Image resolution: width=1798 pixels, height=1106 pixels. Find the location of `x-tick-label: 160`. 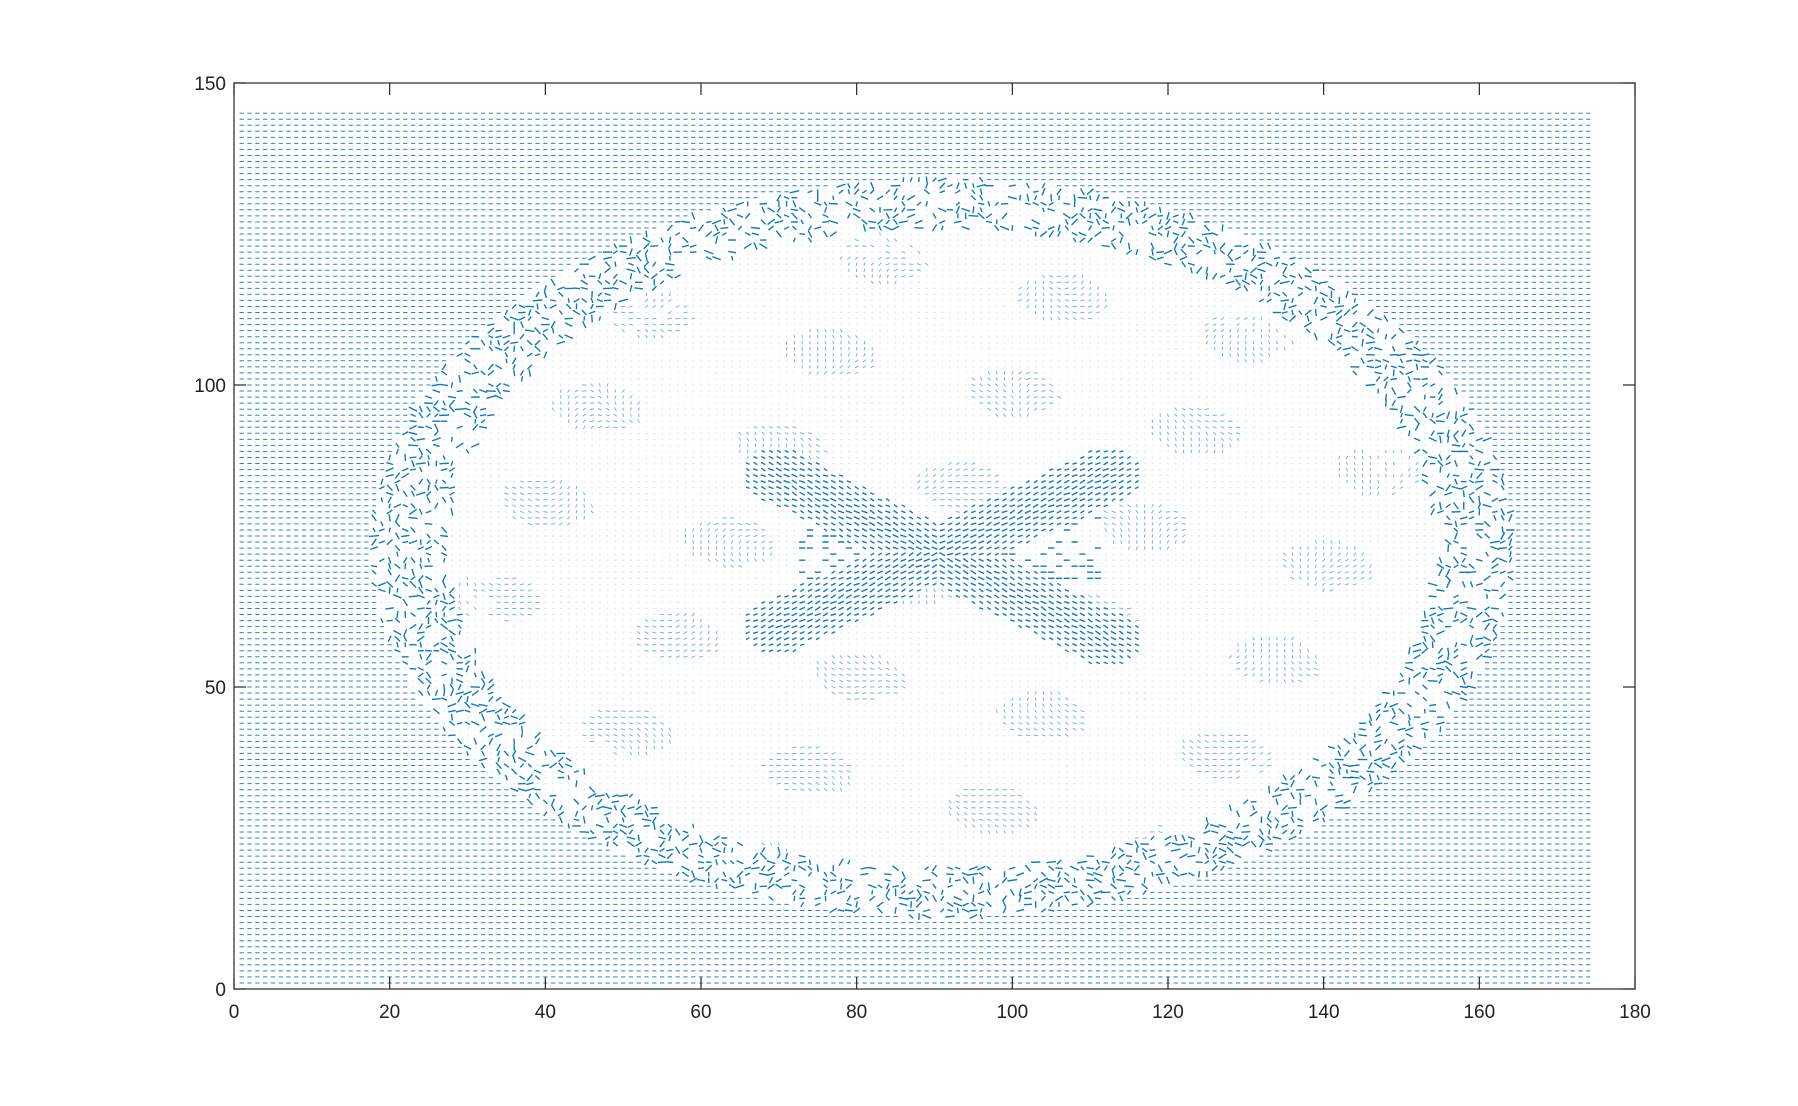

x-tick-label: 160 is located at coordinates (1479, 1012).